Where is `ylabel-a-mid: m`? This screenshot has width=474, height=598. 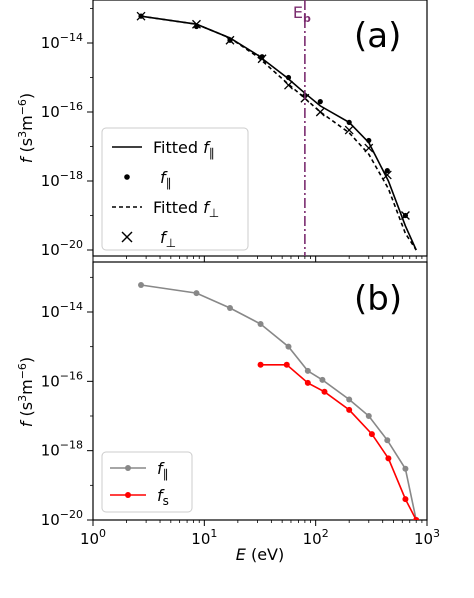
ylabel-a-mid: m is located at coordinates (26, 123).